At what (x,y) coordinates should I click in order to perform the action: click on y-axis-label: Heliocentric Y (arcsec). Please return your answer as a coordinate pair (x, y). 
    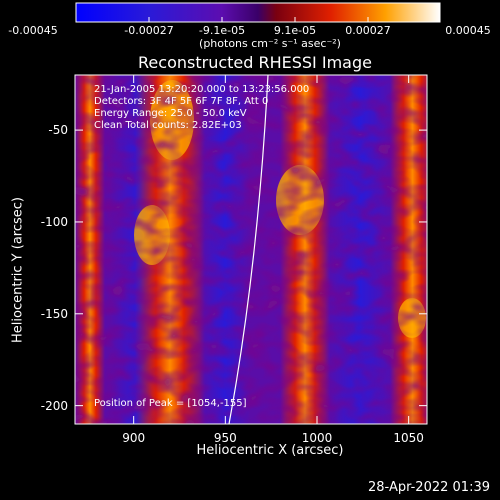
    Looking at the image, I should click on (18, 270).